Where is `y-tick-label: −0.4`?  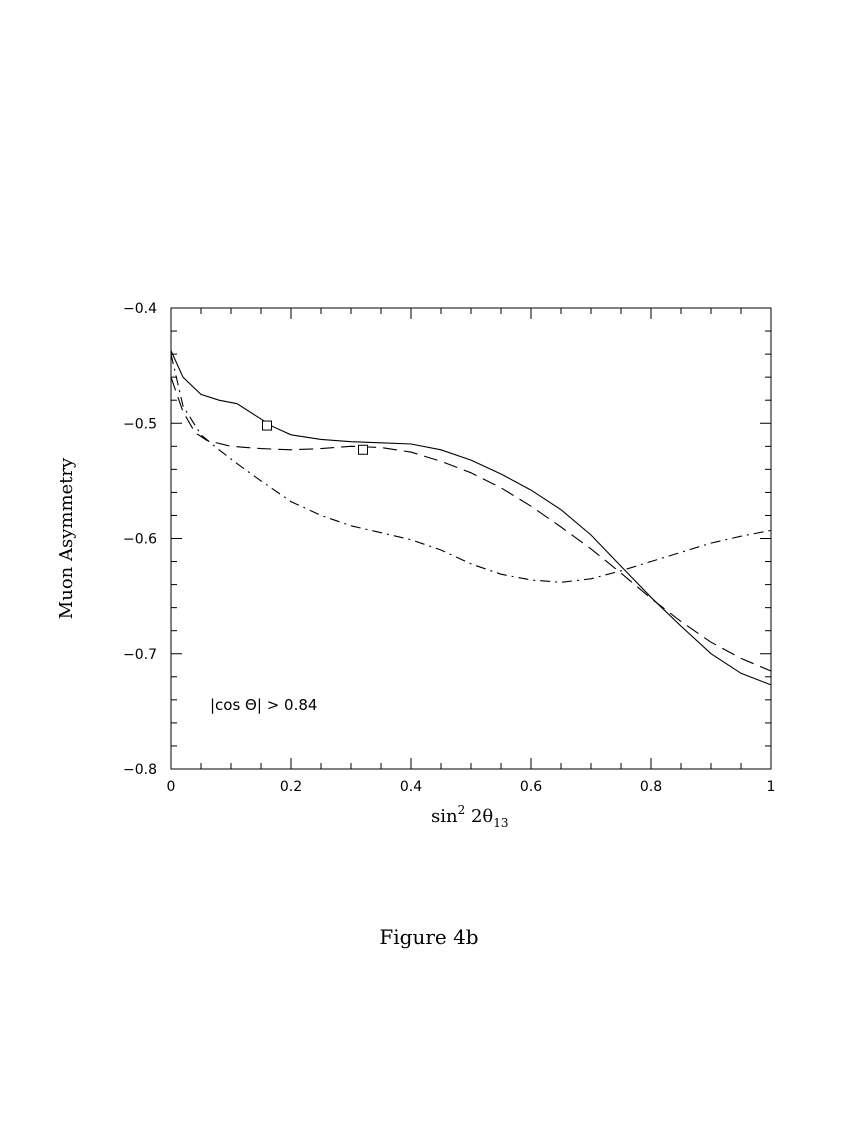 y-tick-label: −0.4 is located at coordinates (140, 309).